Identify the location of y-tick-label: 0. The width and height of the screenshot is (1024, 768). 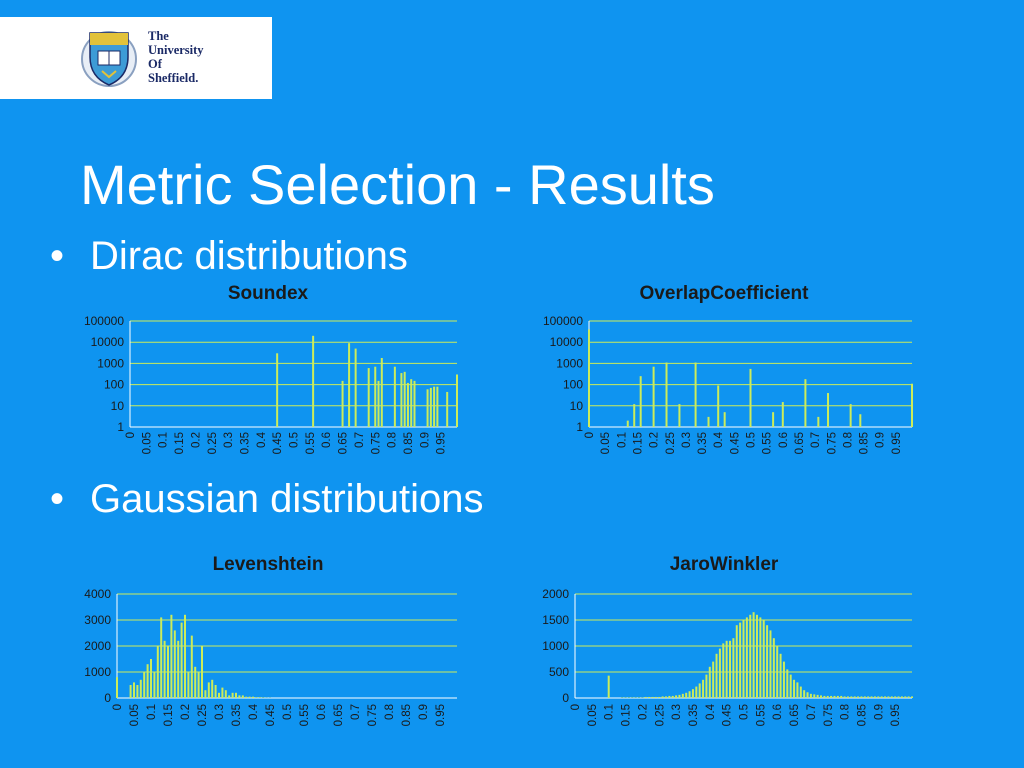
(107, 698).